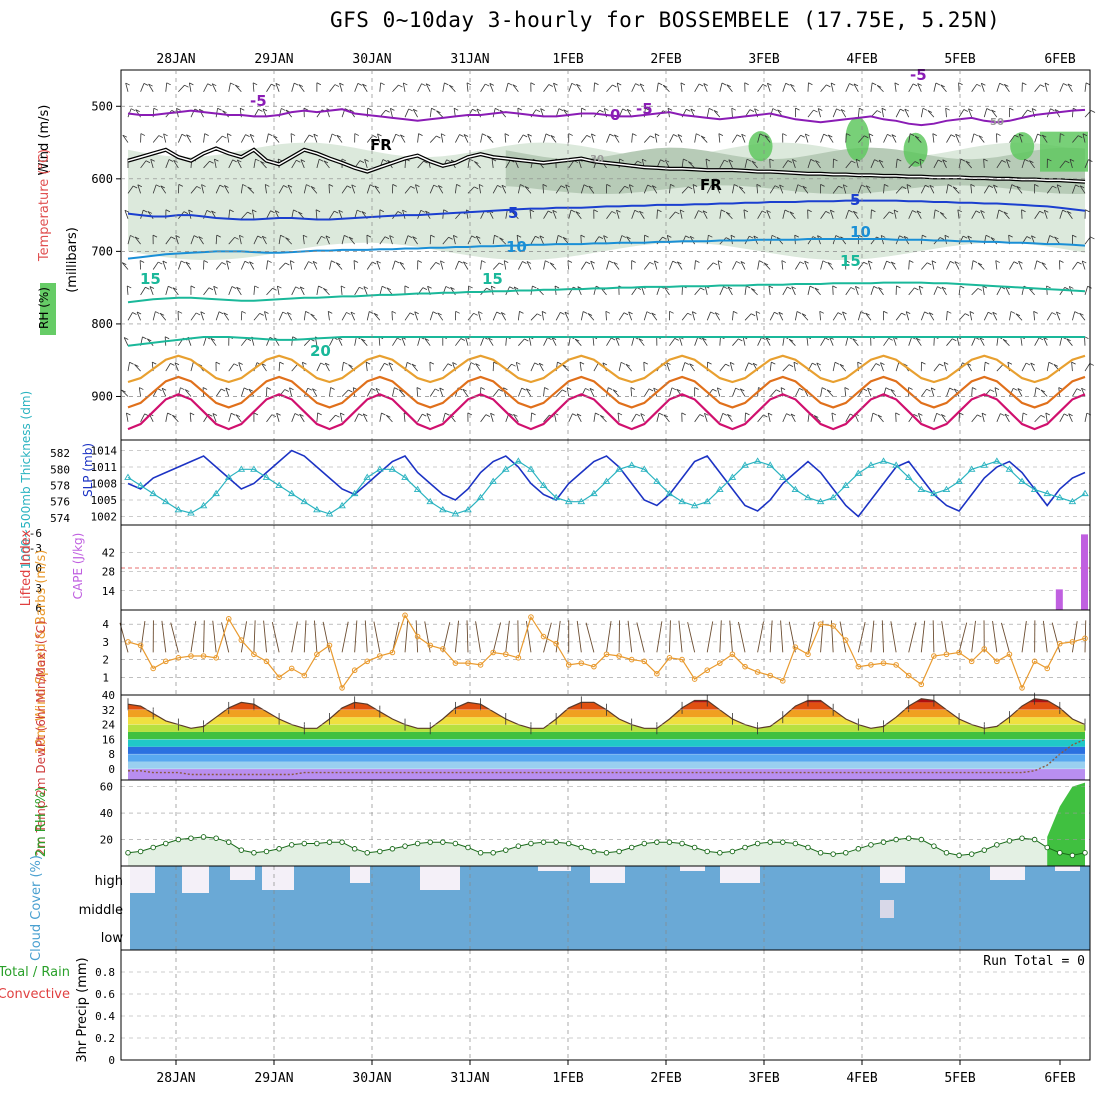 This screenshot has height=1100, width=1100. What do you see at coordinates (606, 210) in the screenshot?
I see `isotherm-line` at bounding box center [606, 210].